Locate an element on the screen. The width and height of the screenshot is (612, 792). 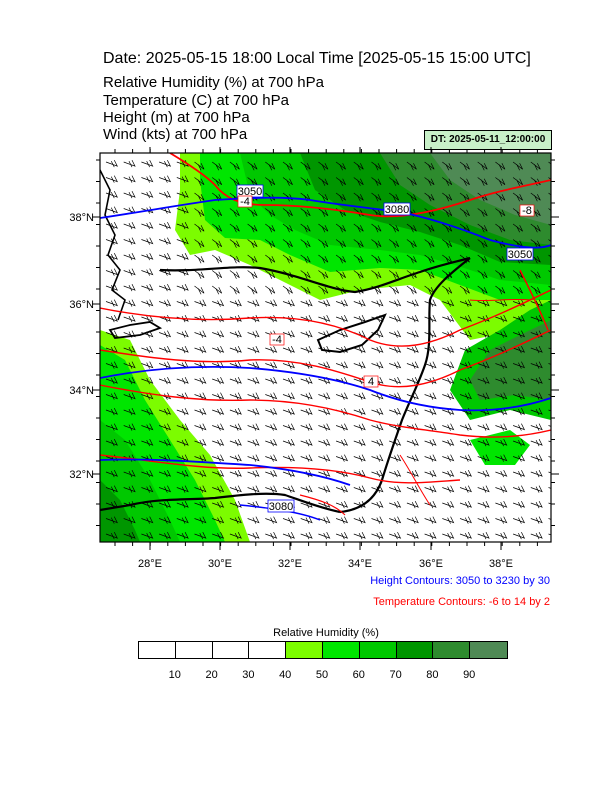
coastline-aegean is located at coordinates (113, 245).